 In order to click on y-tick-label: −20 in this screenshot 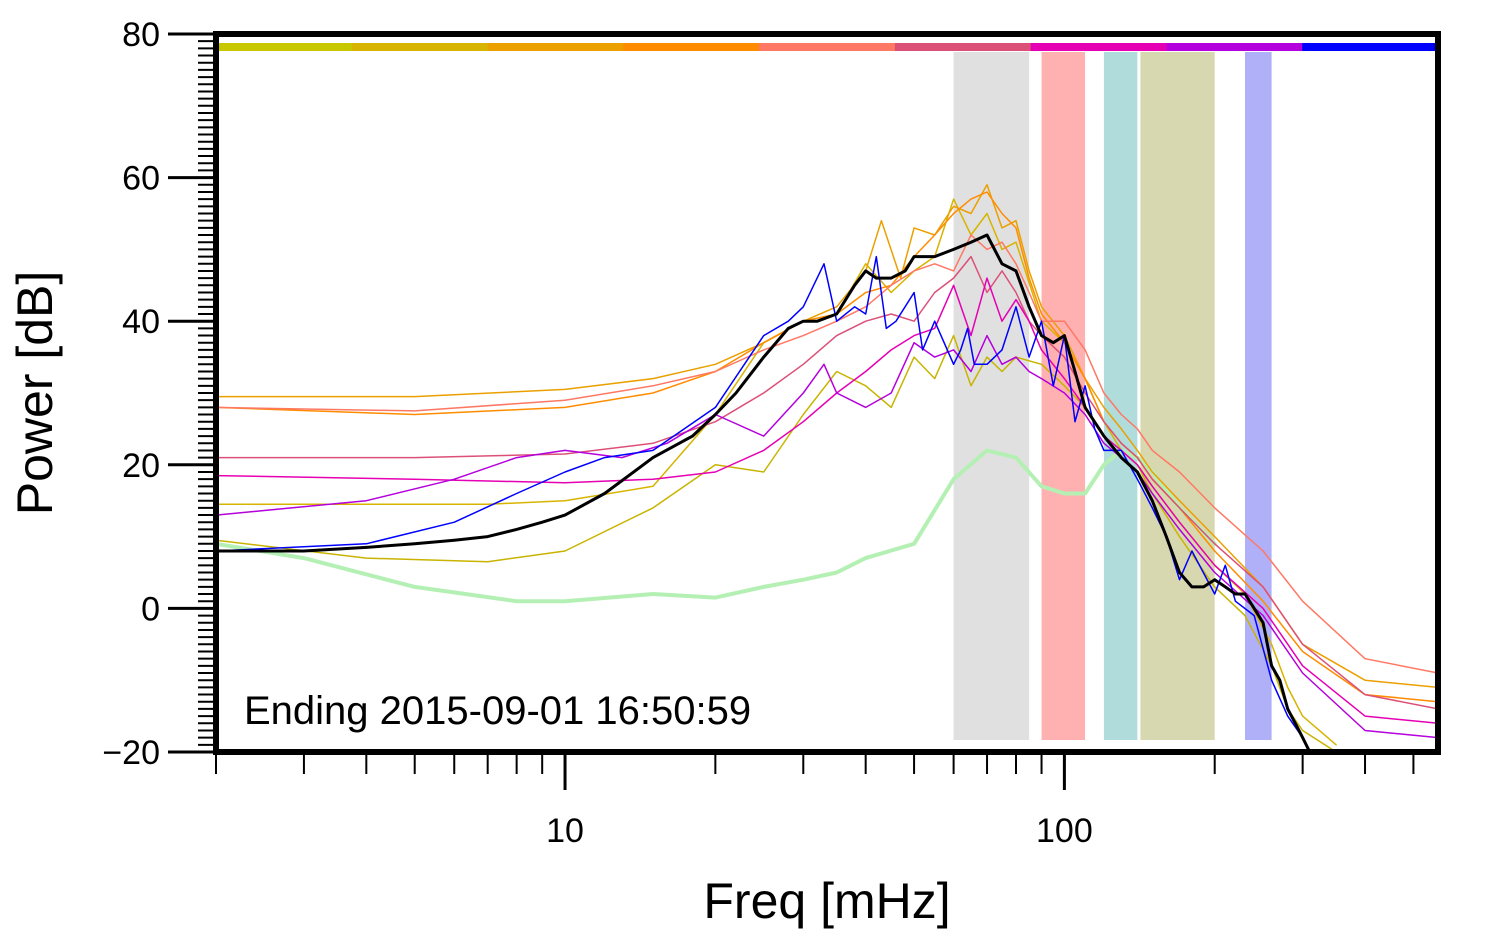, I will do `click(131, 753)`.